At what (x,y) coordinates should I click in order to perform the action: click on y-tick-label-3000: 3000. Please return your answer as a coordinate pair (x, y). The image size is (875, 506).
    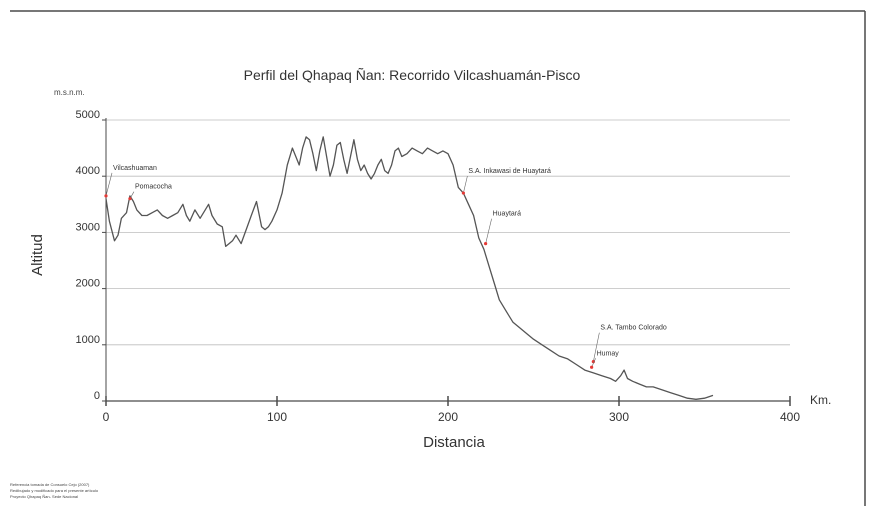
    Looking at the image, I should click on (88, 227).